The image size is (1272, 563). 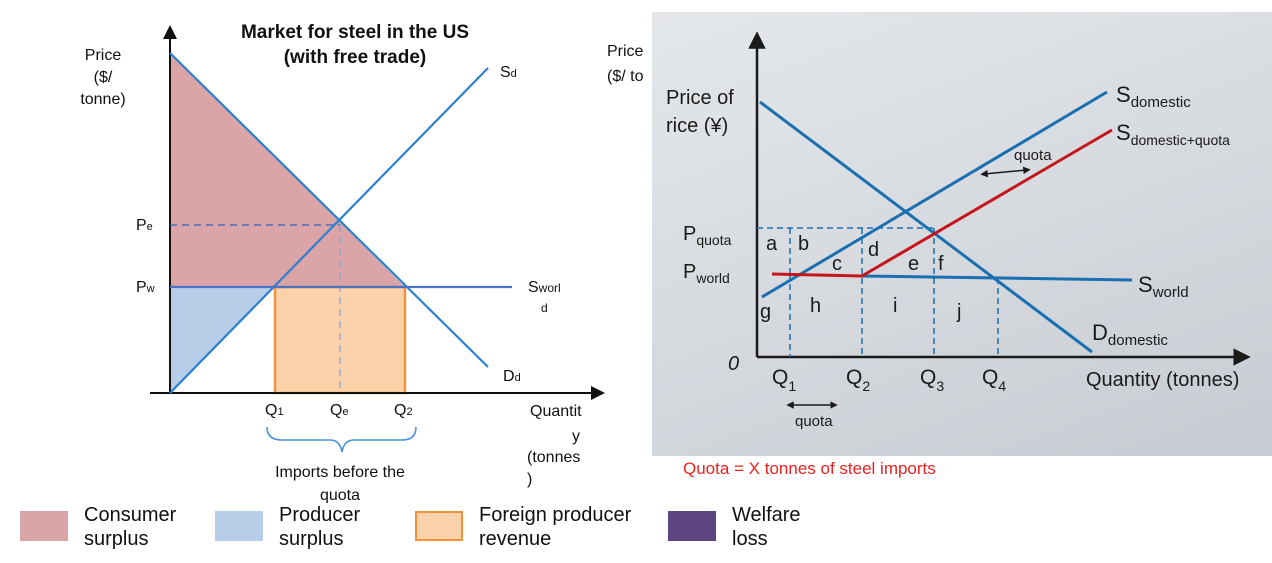 I want to click on domestic-supply-label: Sd, so click(x=508, y=72).